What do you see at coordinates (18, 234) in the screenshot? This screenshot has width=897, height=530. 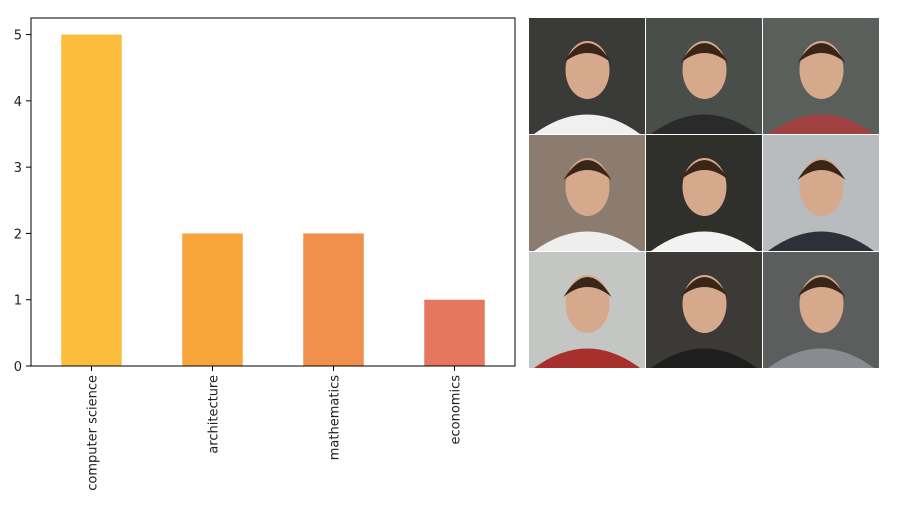 I see `y-tick-label: 2` at bounding box center [18, 234].